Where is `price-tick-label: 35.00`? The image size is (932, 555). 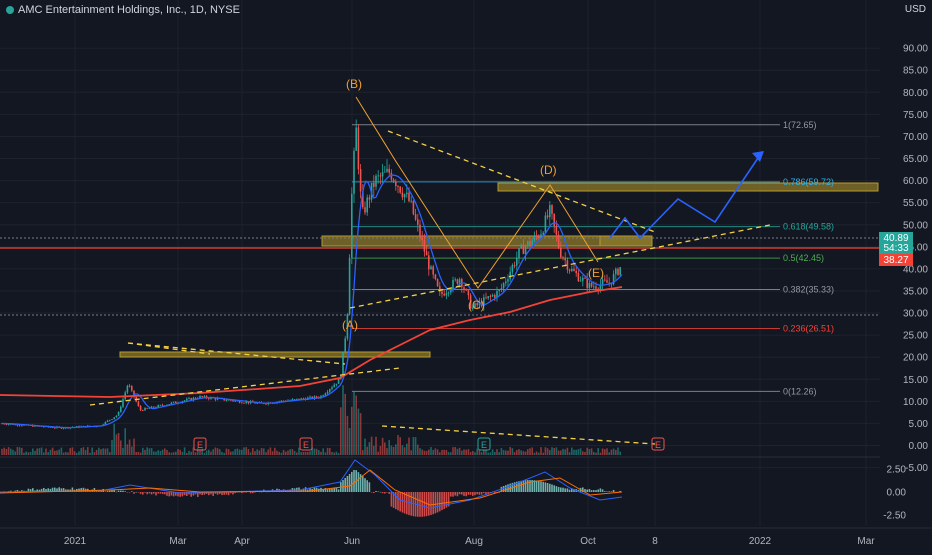 price-tick-label: 35.00 is located at coordinates (915, 291).